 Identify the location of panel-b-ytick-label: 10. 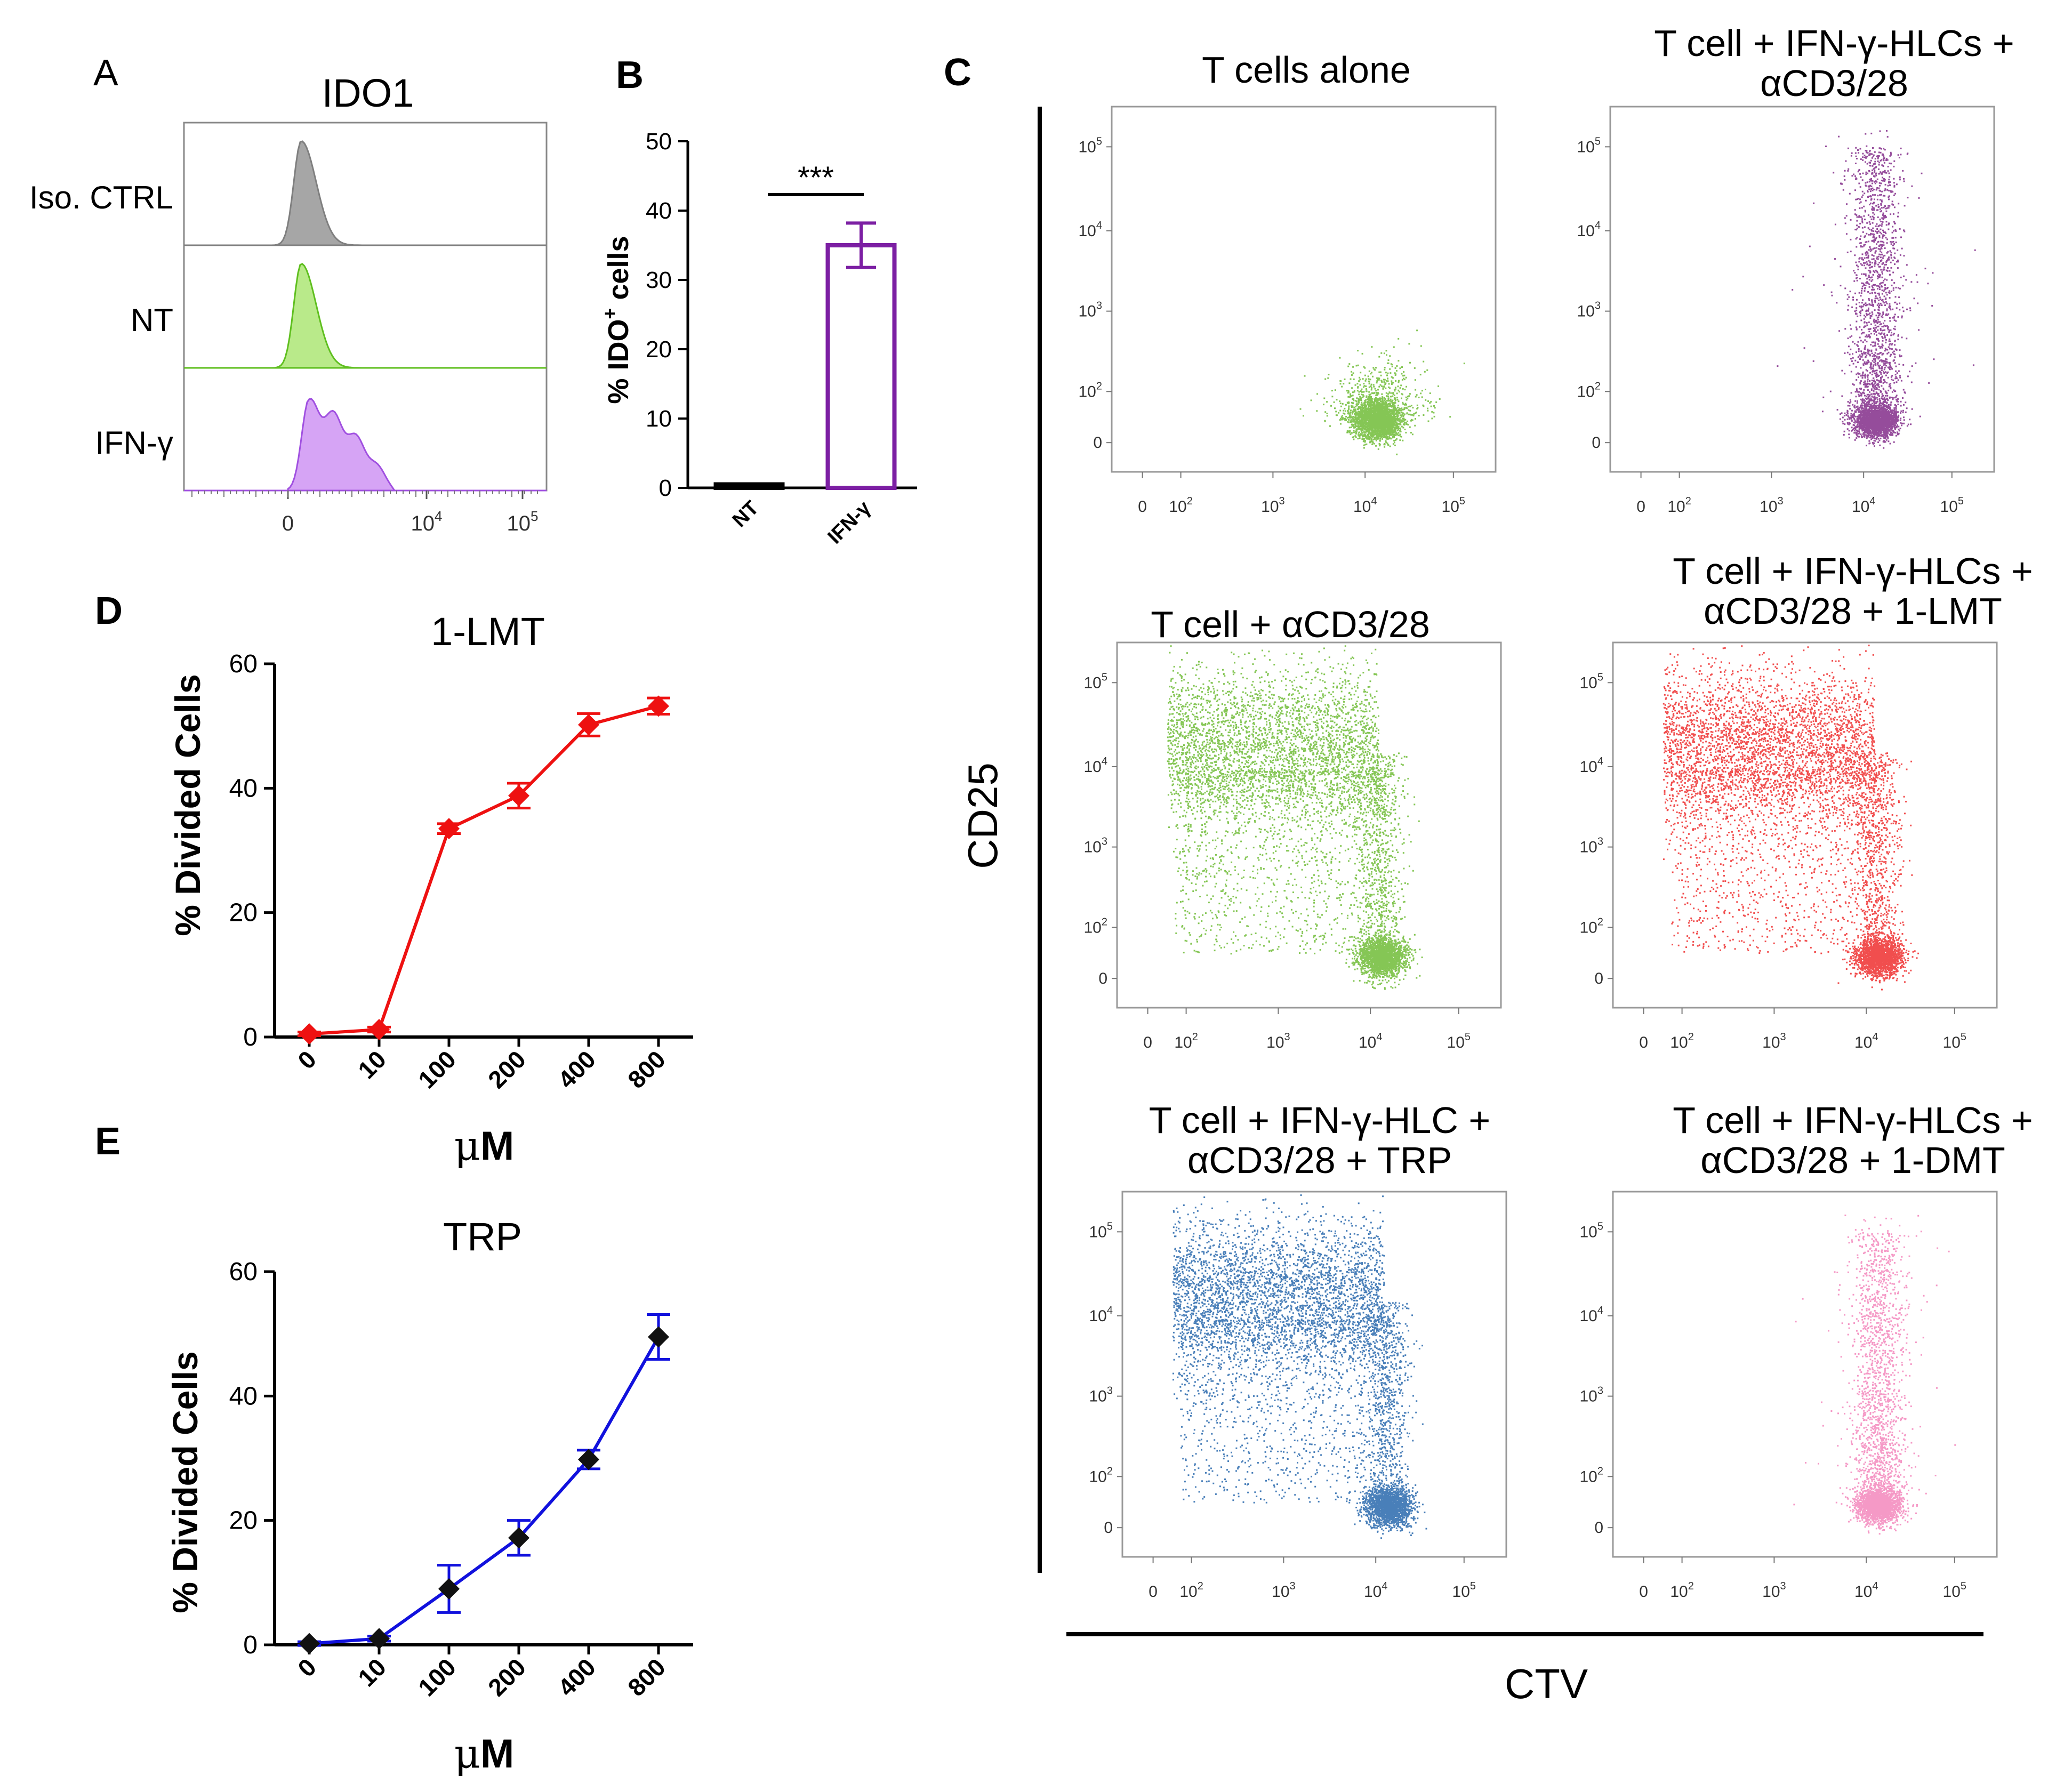
(659, 419).